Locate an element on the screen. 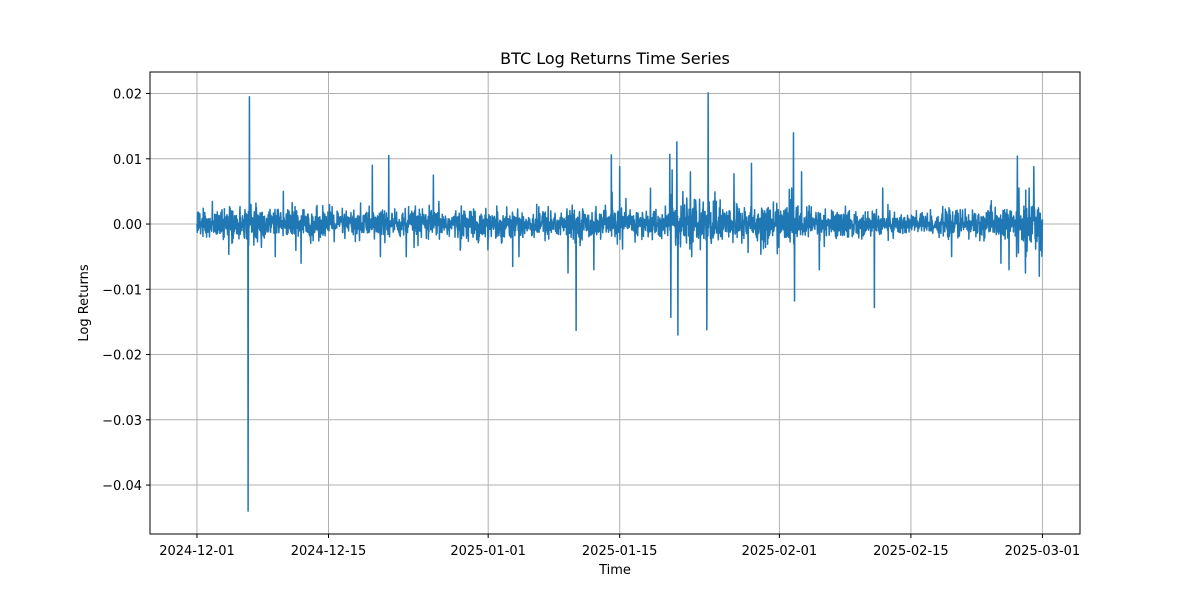  y-tick-label: 0.00 is located at coordinates (127, 225).